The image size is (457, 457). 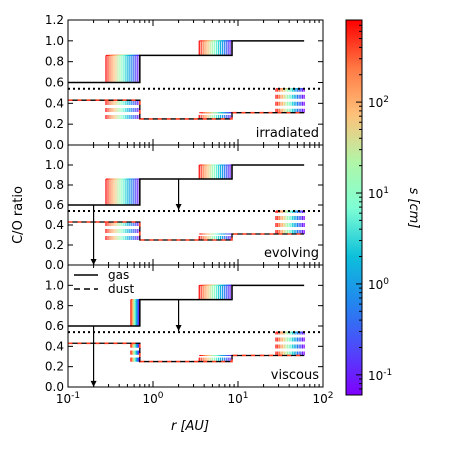 What do you see at coordinates (295, 375) in the screenshot?
I see `panel-label: viscous` at bounding box center [295, 375].